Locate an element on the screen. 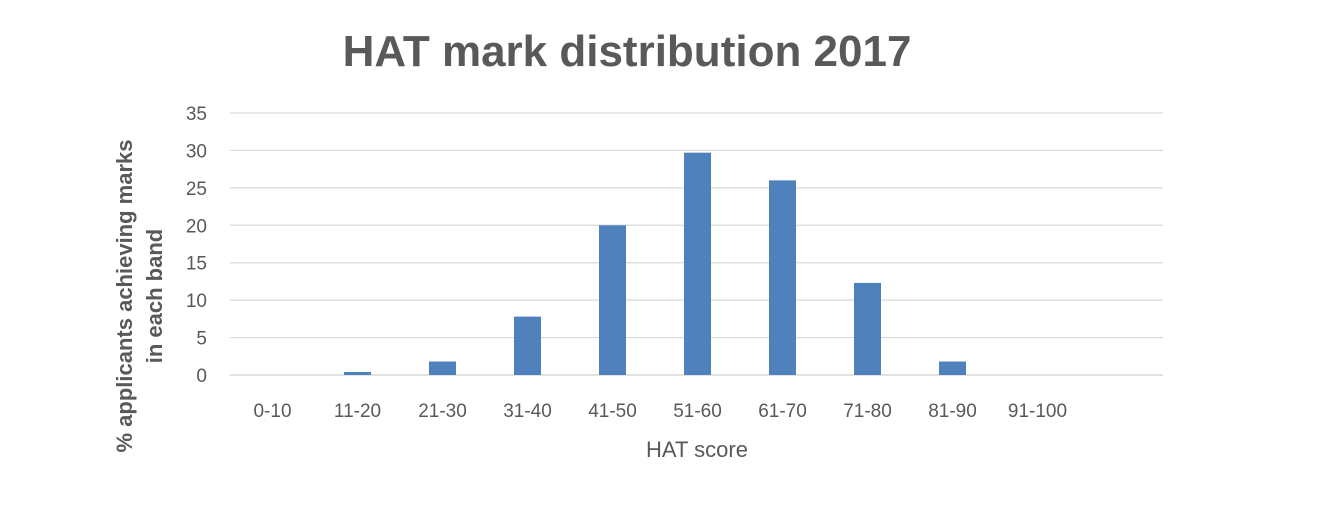 The image size is (1318, 509). chart-title: HAT mark distribution 2017 is located at coordinates (627, 51).